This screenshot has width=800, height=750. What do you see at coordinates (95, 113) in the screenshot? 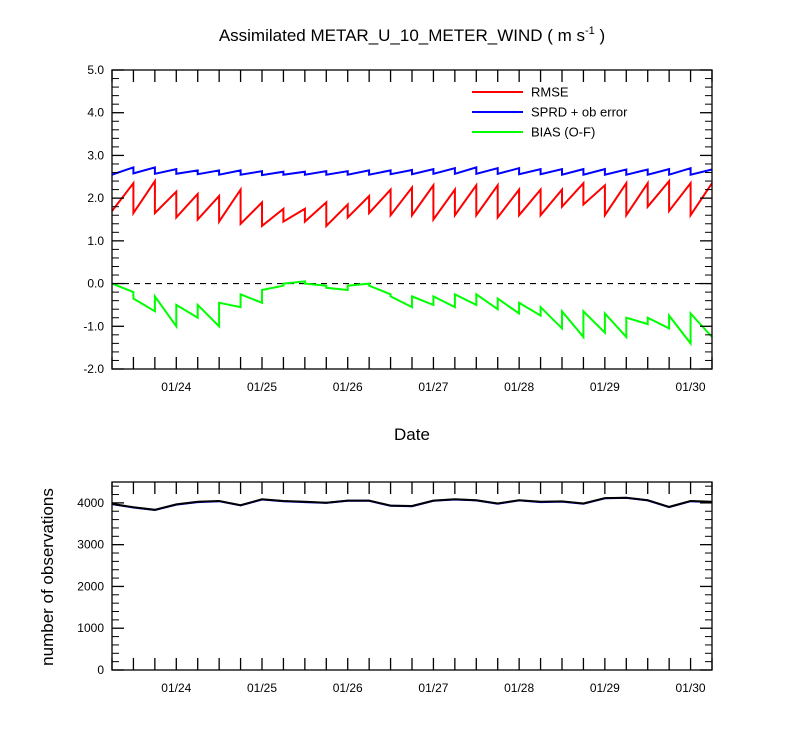
I see `y-tick-label: 4.0` at bounding box center [95, 113].